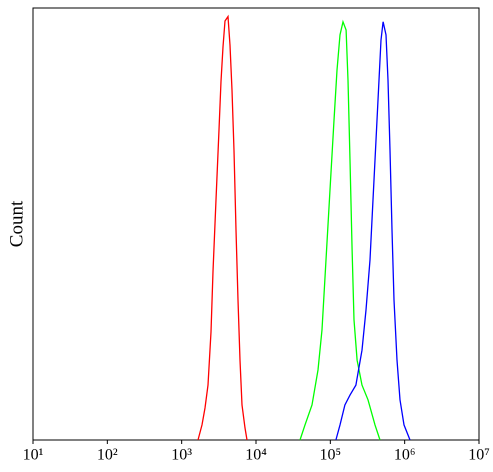 This screenshot has width=493, height=472. Describe the element at coordinates (181, 455) in the screenshot. I see `x-tick-label: 10³` at that location.